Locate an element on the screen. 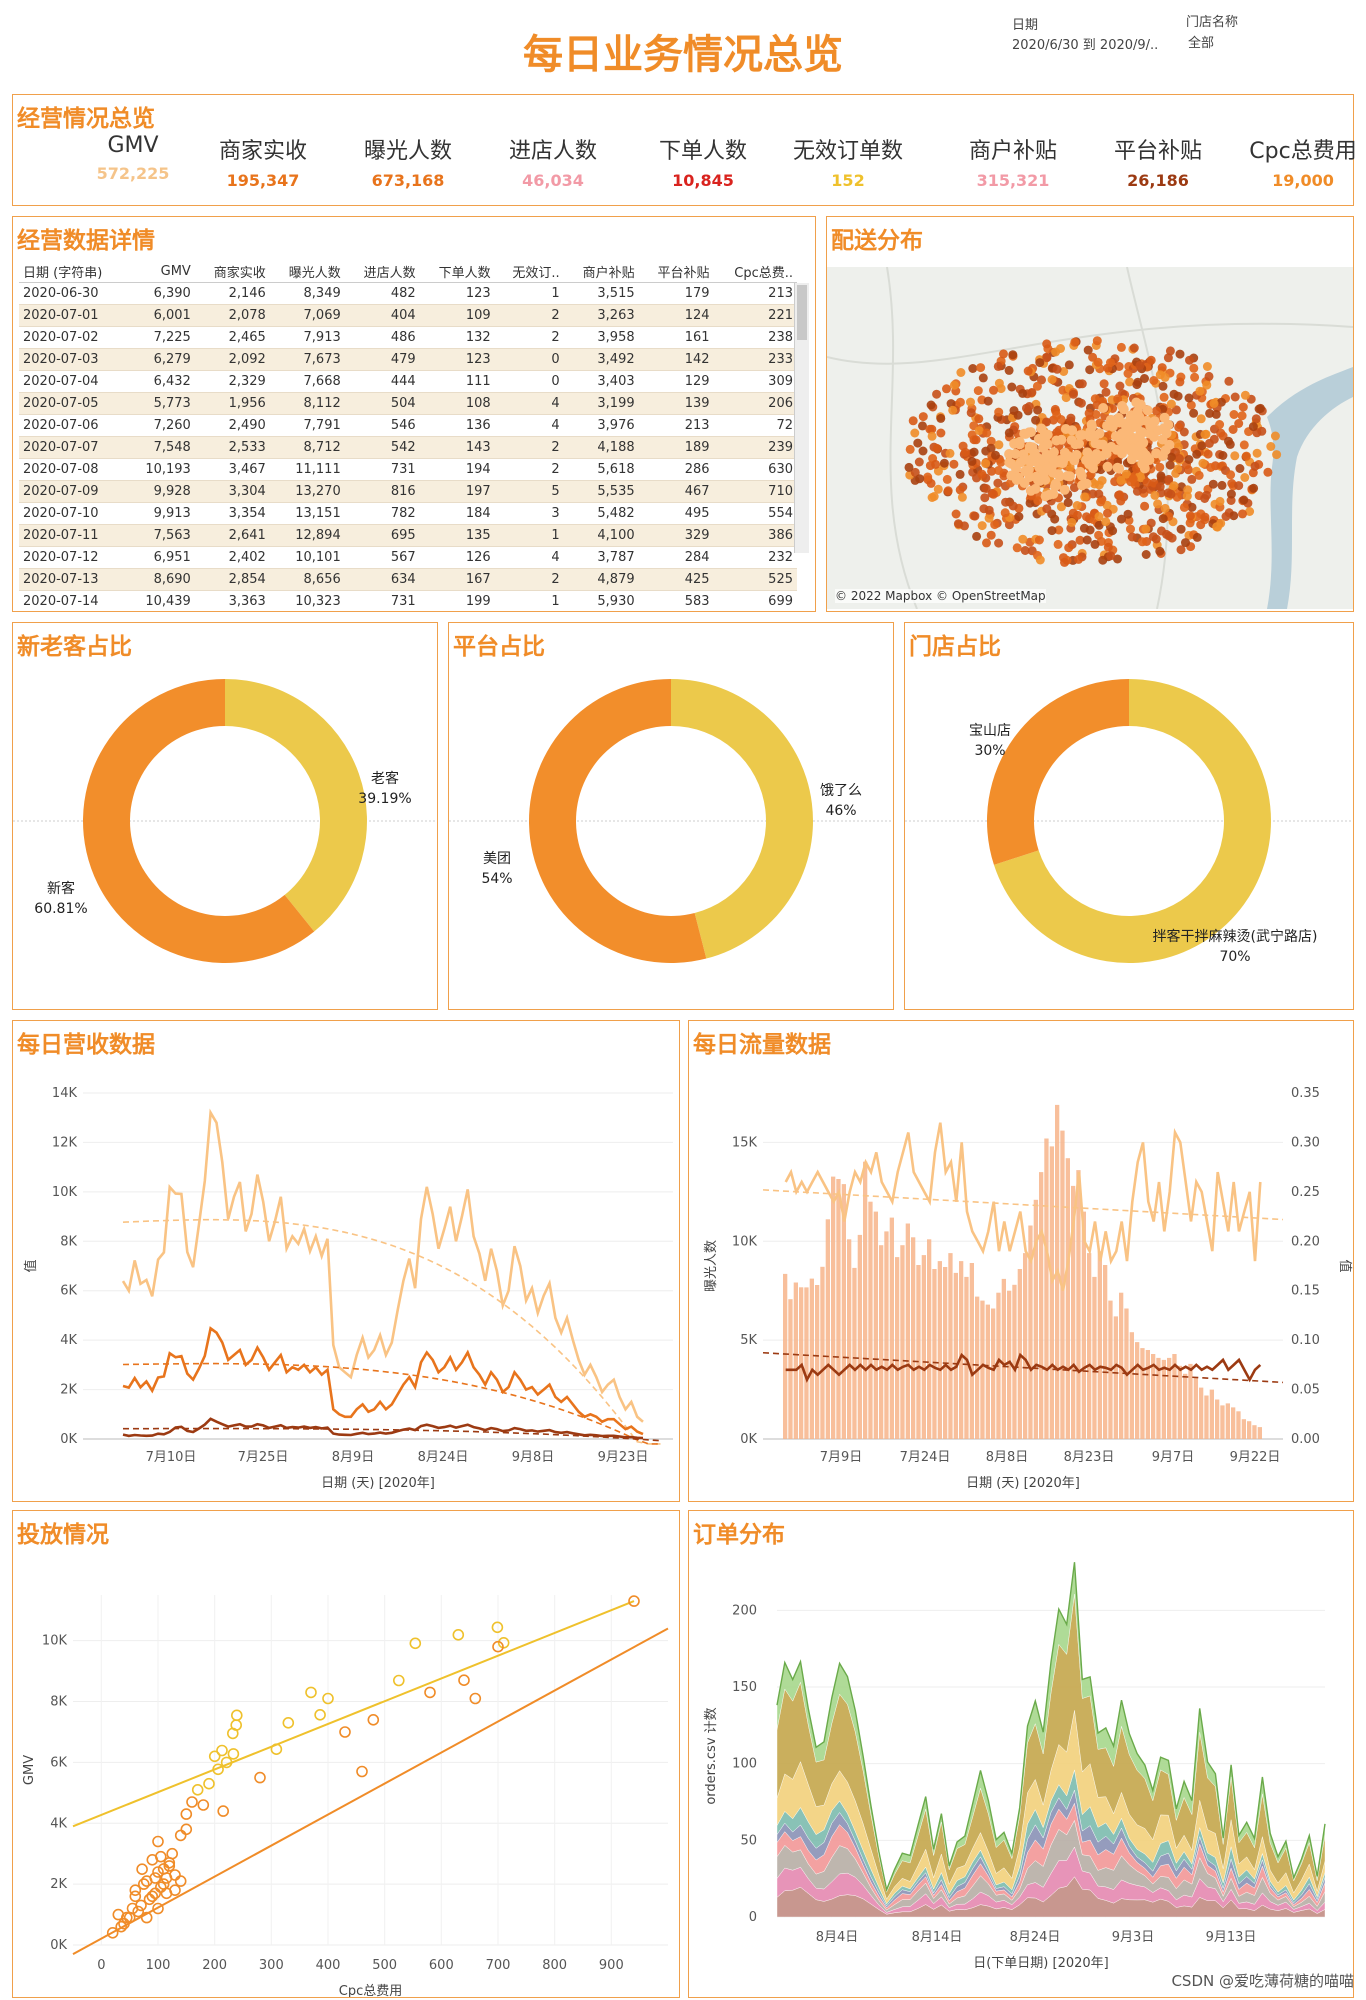  store-filter-value: 全部 is located at coordinates (1201, 43).